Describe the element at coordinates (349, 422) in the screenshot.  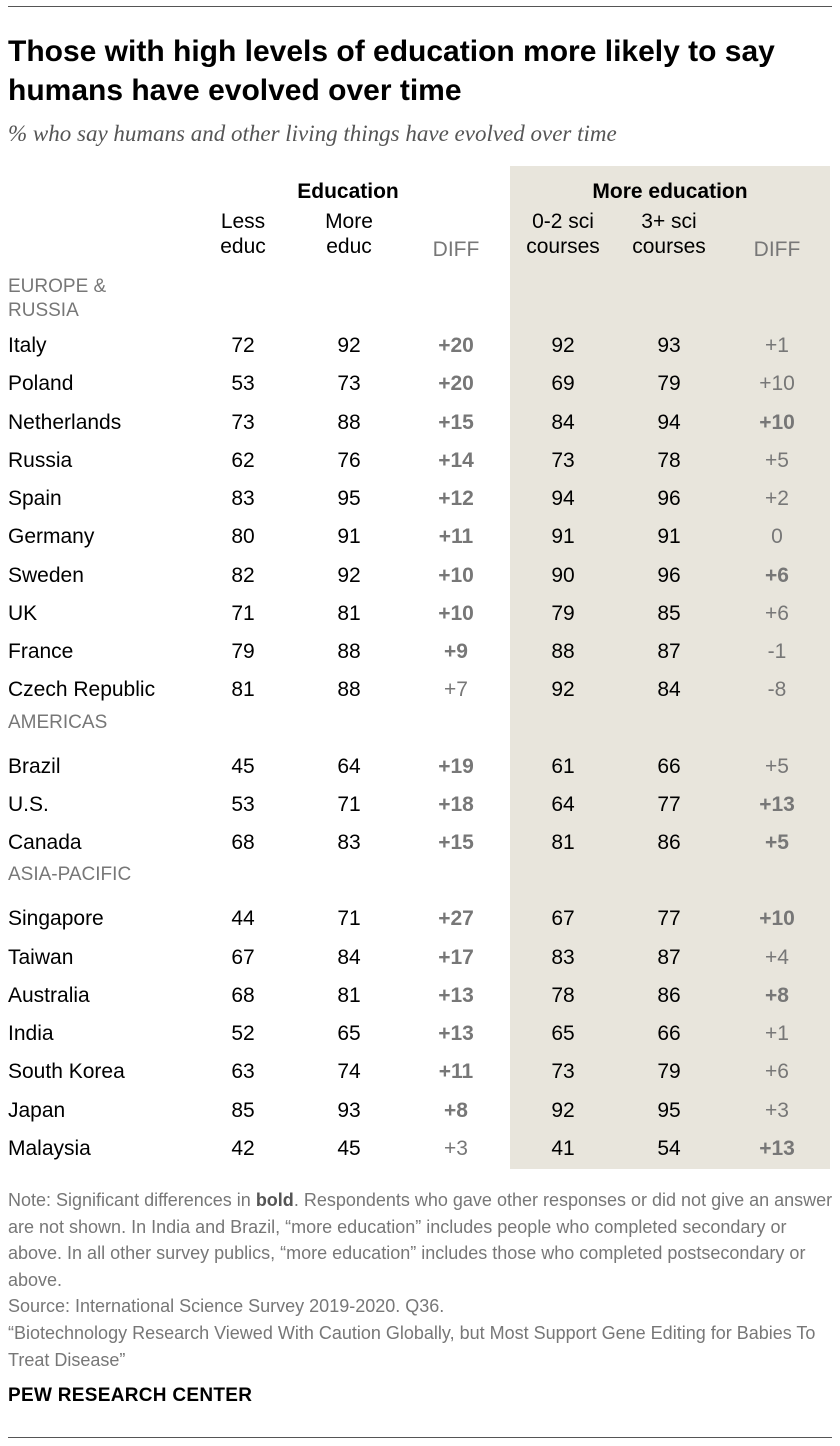
I see `cell-more-educ: 88` at that location.